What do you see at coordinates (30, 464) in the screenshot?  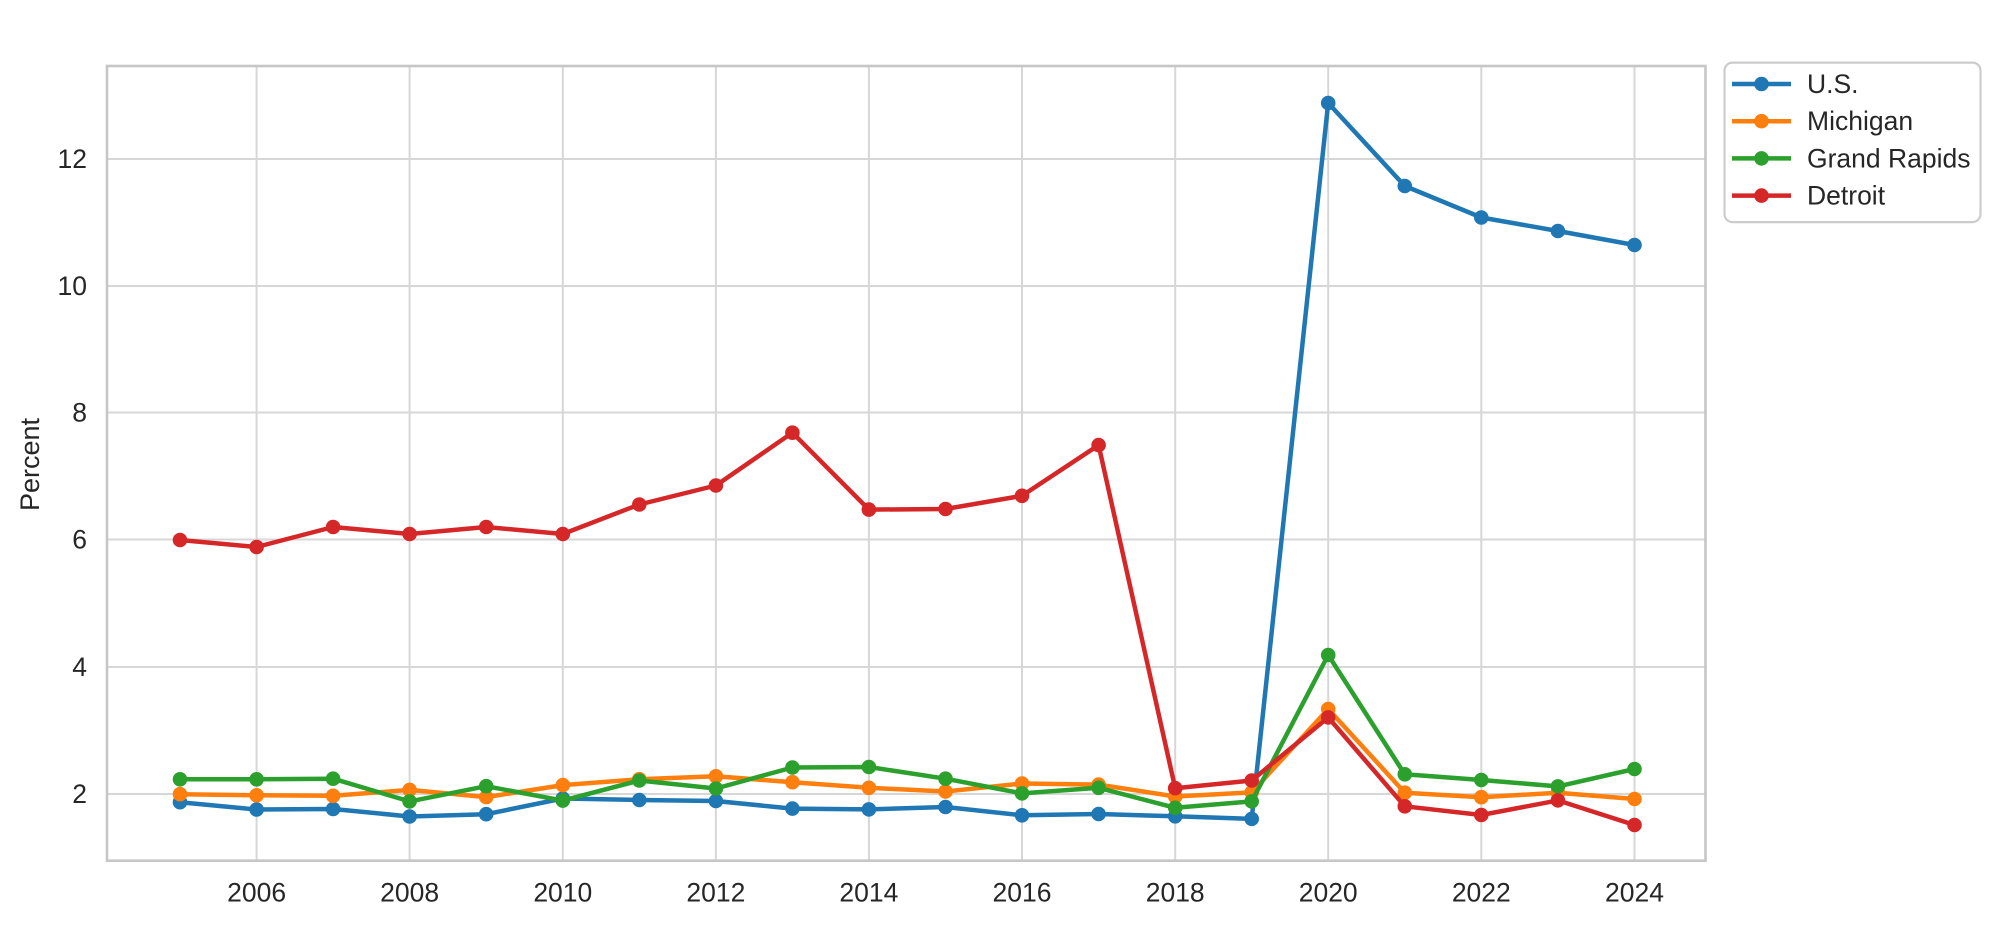 I see `svg-text: Percent` at bounding box center [30, 464].